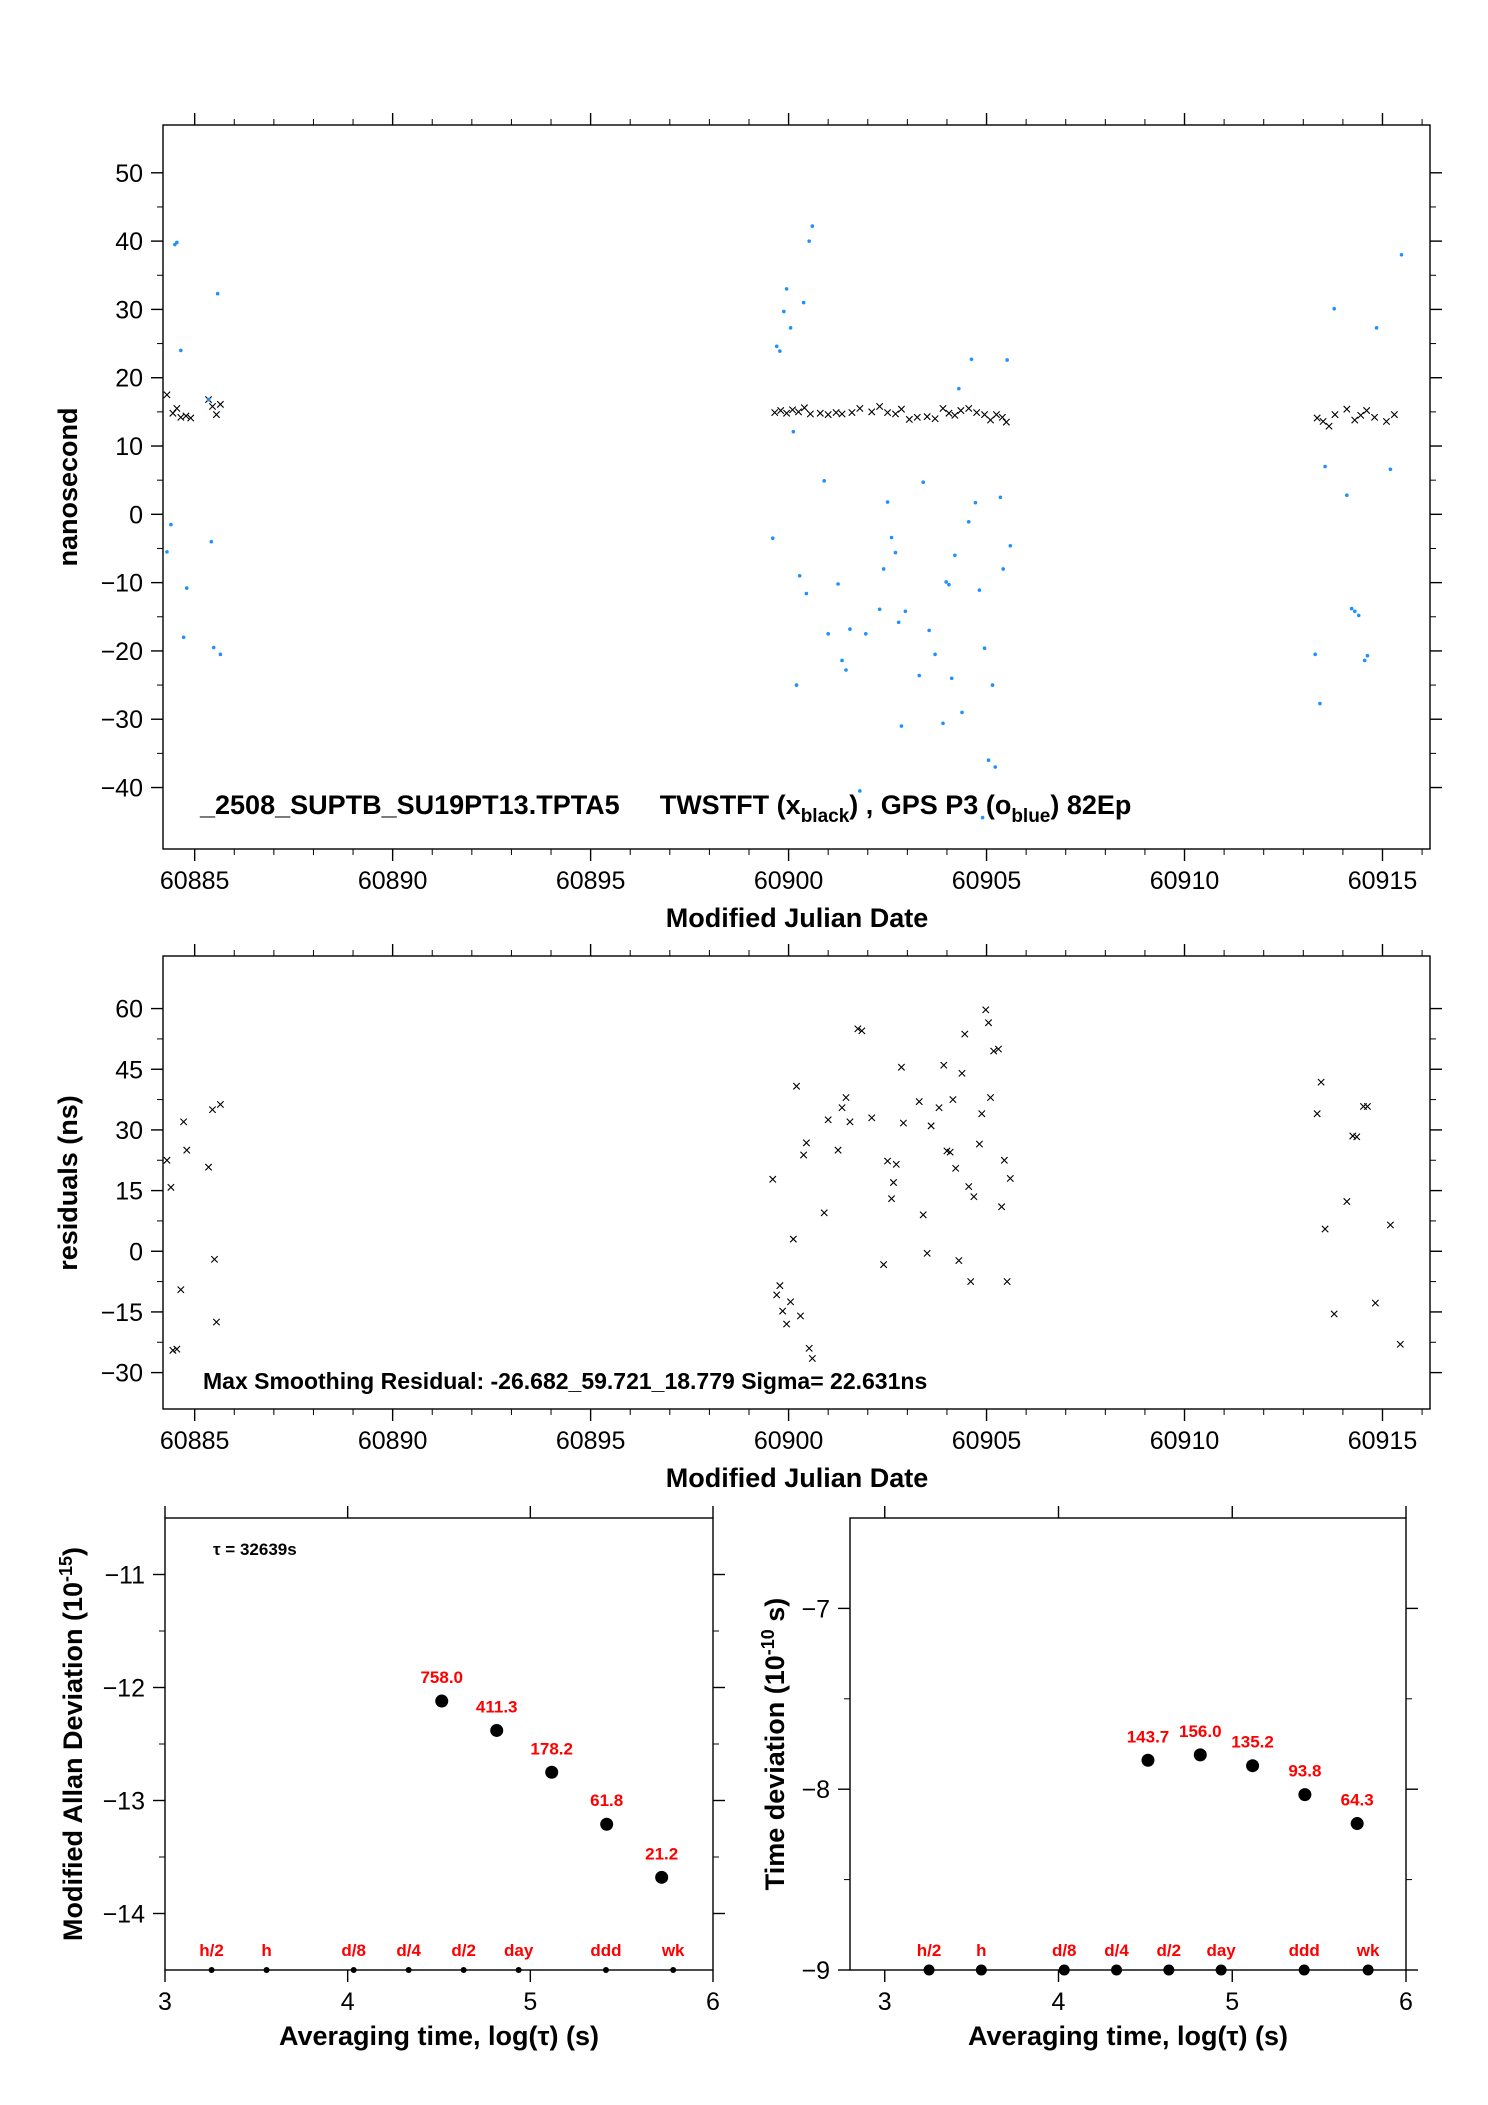 This screenshot has width=1488, height=2105. What do you see at coordinates (775, 1772) in the screenshot?
I see `p4-ylabel-main: Time deviation (10` at bounding box center [775, 1772].